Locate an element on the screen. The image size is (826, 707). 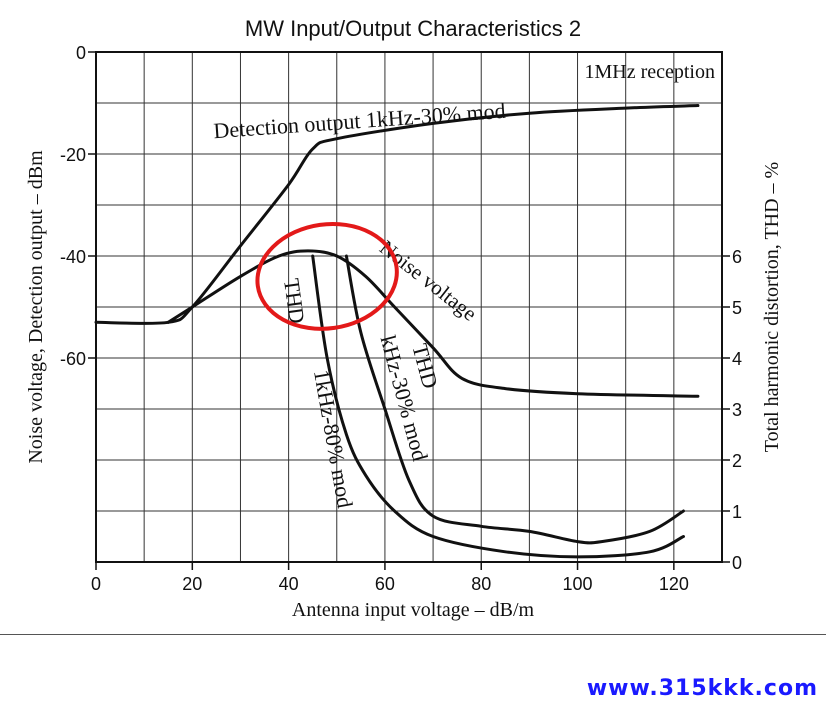
x-axis-label: Antenna input voltage – dB/m is located at coordinates (413, 610).